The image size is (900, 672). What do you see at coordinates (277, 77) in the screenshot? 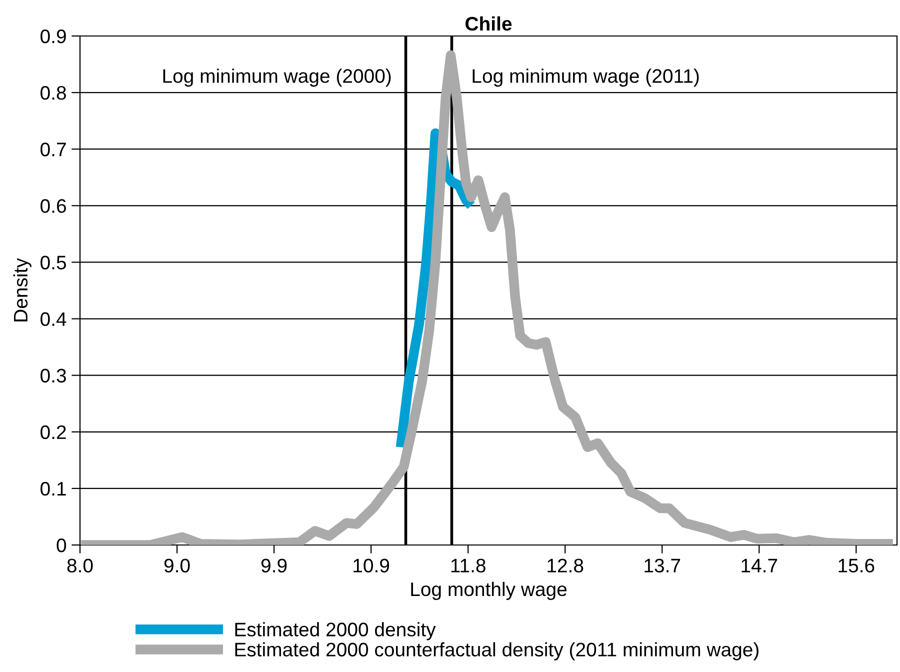
I see `ref-line-label: Log minimum wage (2000)` at bounding box center [277, 77].